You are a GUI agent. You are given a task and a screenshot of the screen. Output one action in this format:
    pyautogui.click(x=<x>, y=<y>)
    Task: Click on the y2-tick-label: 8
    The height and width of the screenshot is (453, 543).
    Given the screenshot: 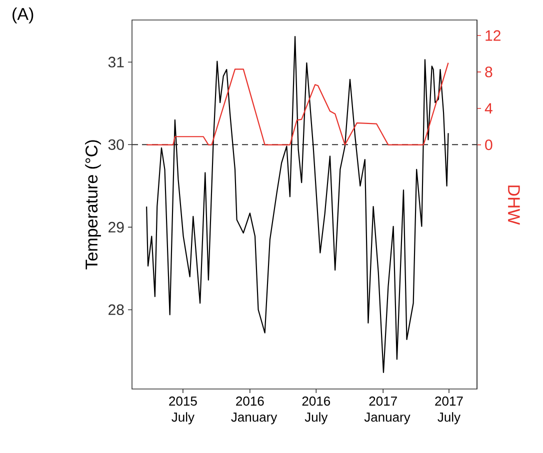 What is the action you would take?
    pyautogui.click(x=488, y=72)
    